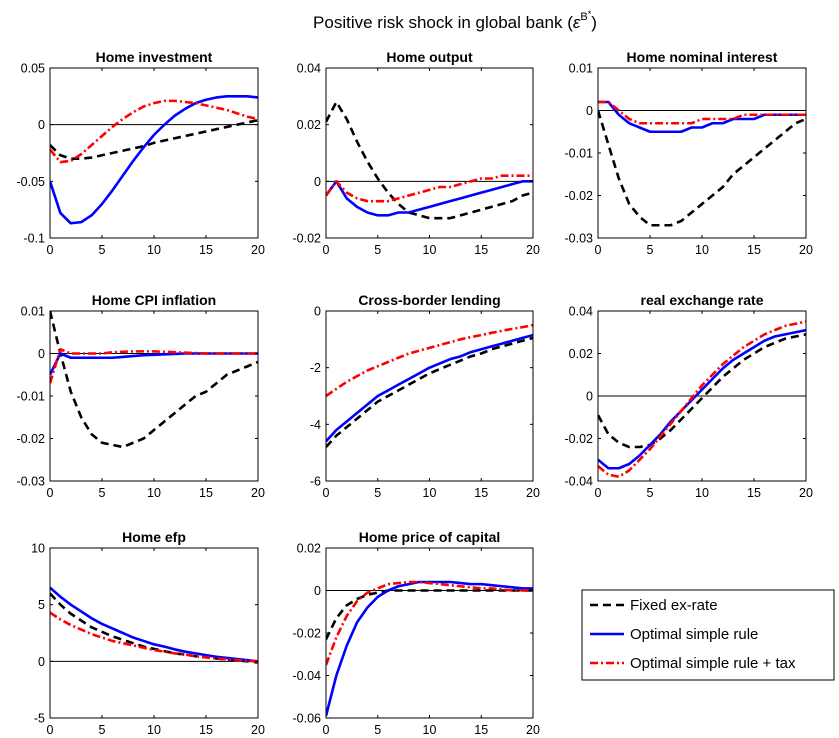 The height and width of the screenshot is (738, 839). What do you see at coordinates (41, 605) in the screenshot?
I see `y-tick-label: 5` at bounding box center [41, 605].